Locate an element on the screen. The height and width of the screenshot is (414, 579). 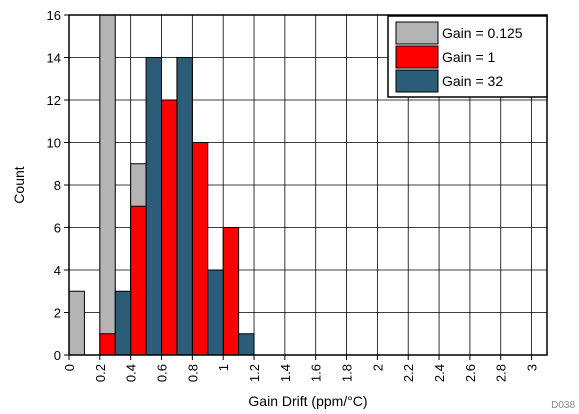
legend-label-gain-32: Gain = 32 is located at coordinates (472, 81).